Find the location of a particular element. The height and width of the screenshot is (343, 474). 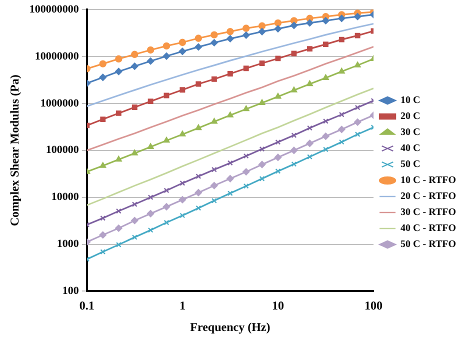

legend-label: 30 C - RTFO is located at coordinates (428, 212).